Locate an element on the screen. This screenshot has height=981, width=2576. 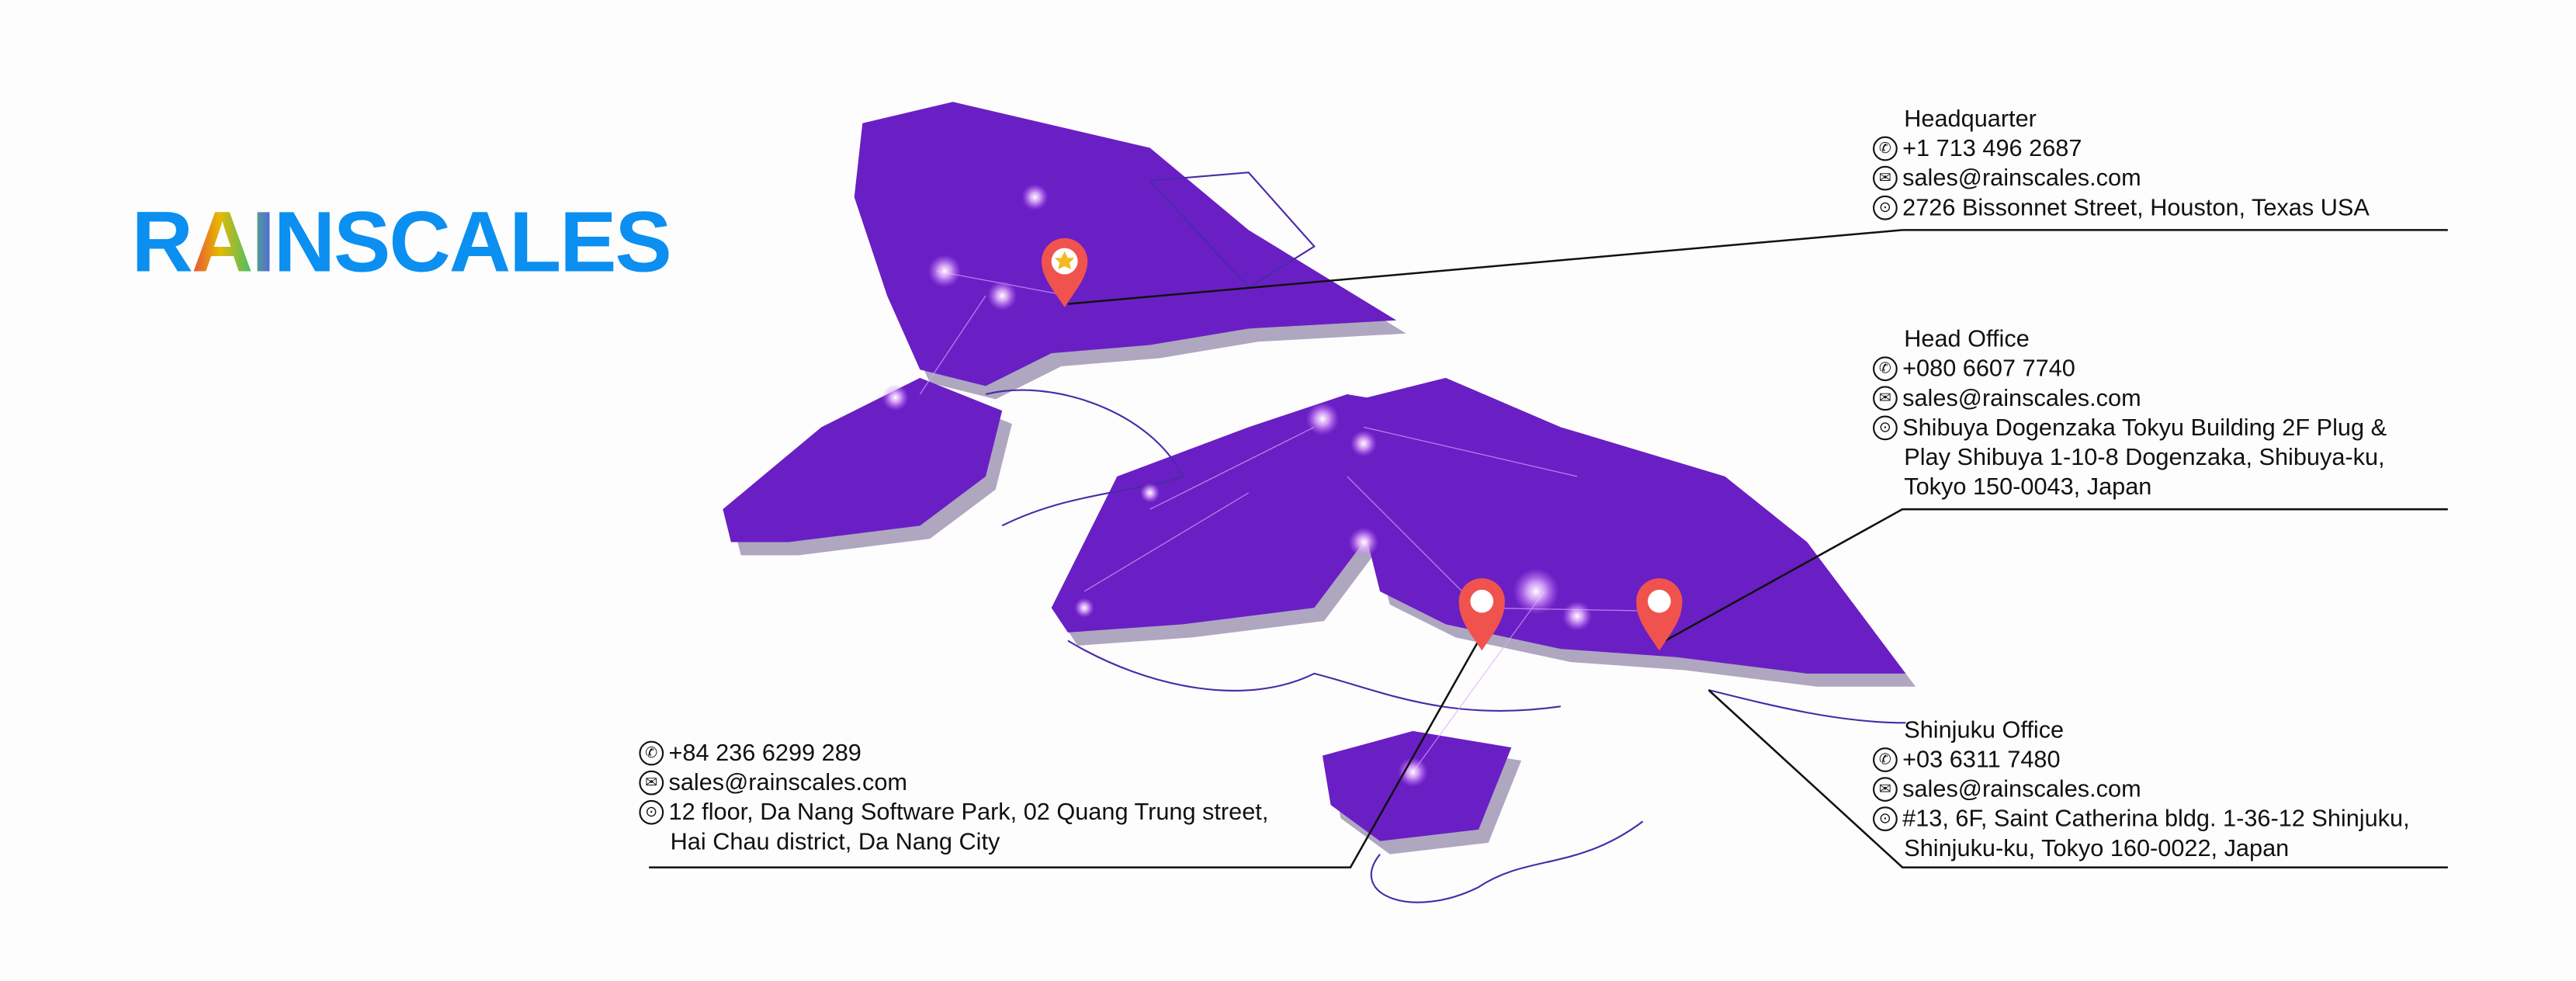
office-title: Headquarter is located at coordinates (1970, 120).